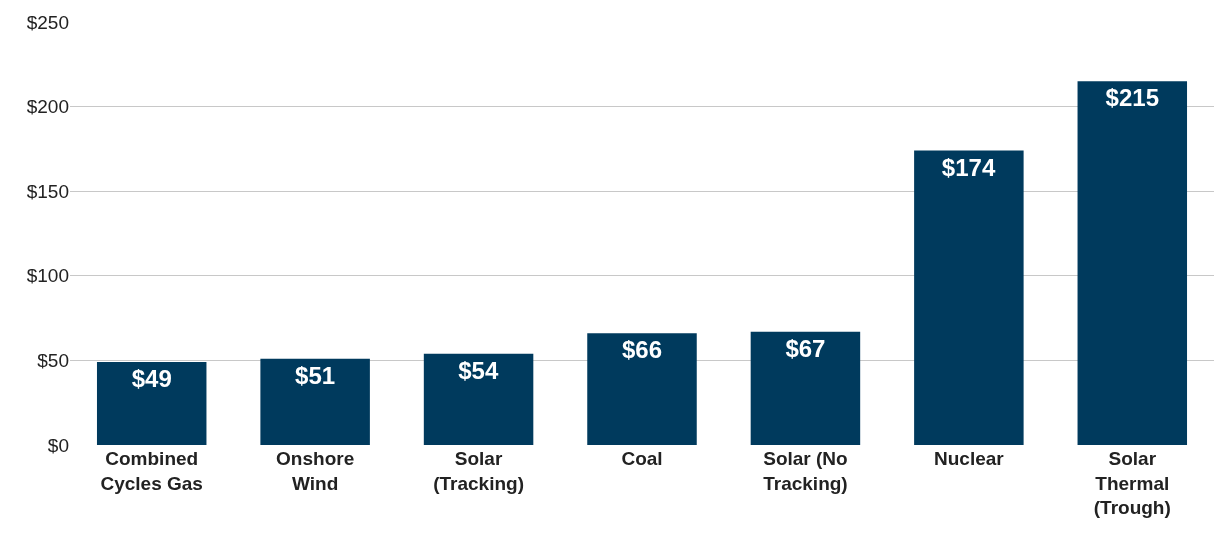  I want to click on data-label: $54, so click(478, 370).